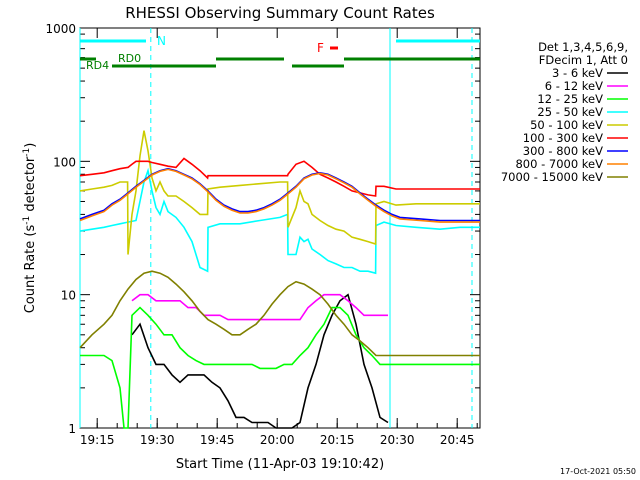 Image resolution: width=640 pixels, height=480 pixels. I want to click on x-tick-label: 19:15, so click(97, 440).